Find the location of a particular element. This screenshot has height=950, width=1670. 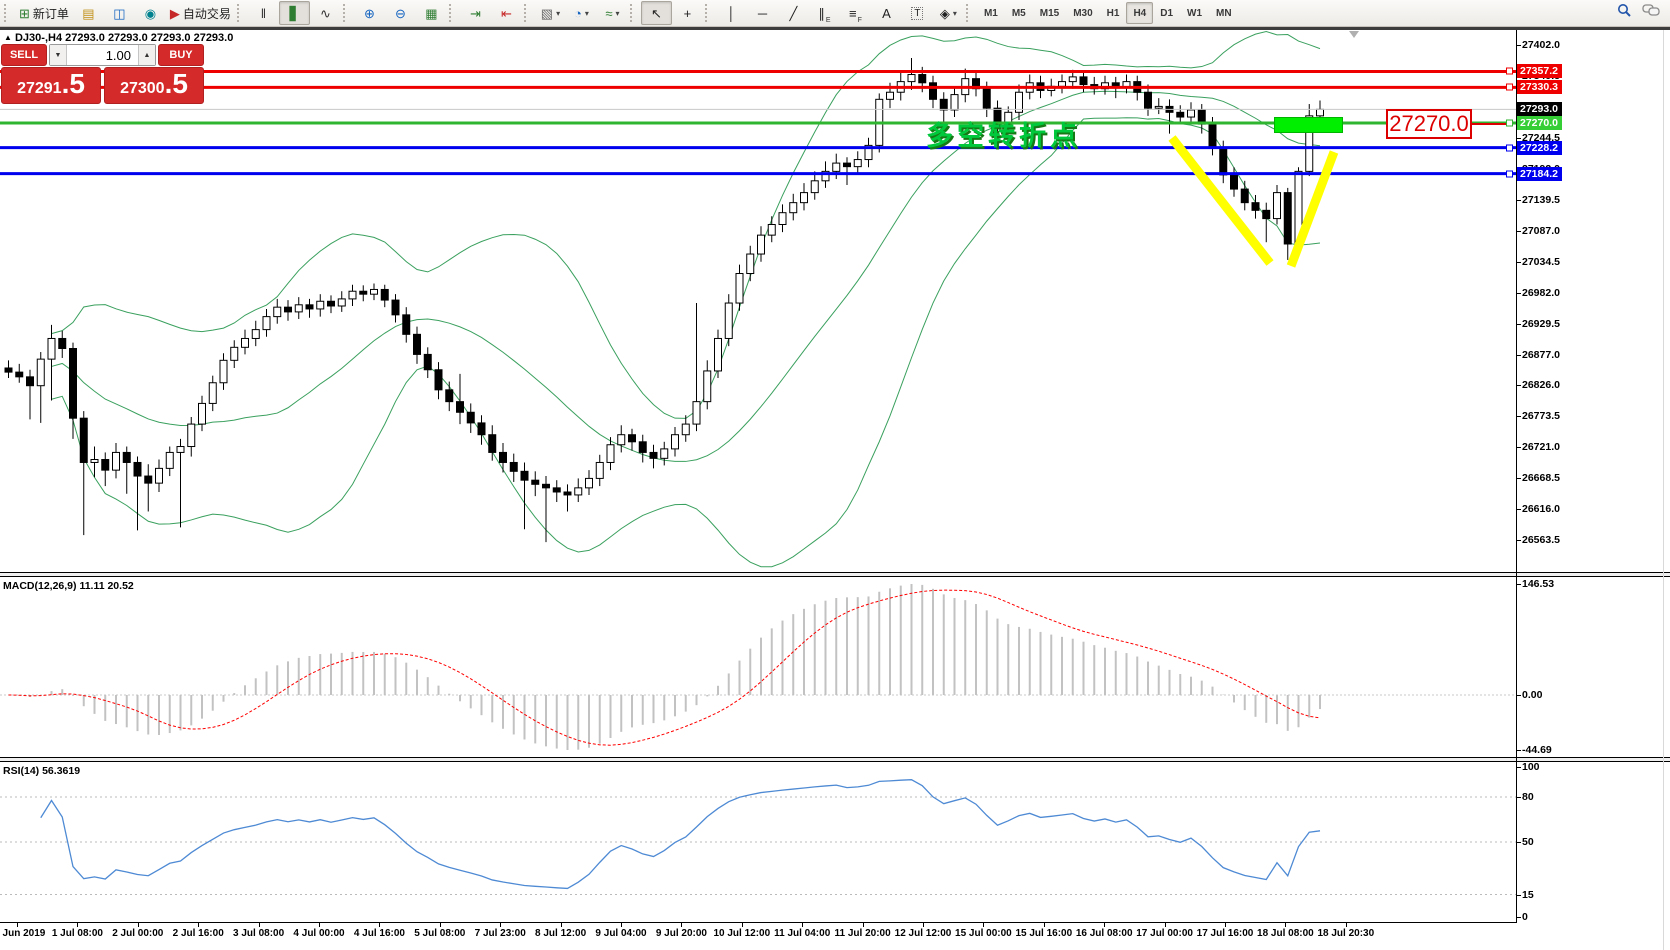

toolbar-indicators-button: ≈ ▾ is located at coordinates (612, 13).